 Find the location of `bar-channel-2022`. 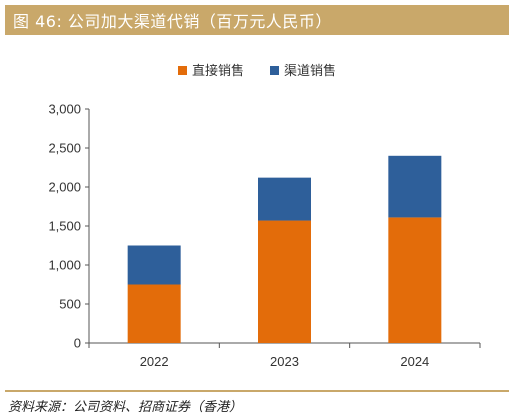

bar-channel-2022 is located at coordinates (154, 265).